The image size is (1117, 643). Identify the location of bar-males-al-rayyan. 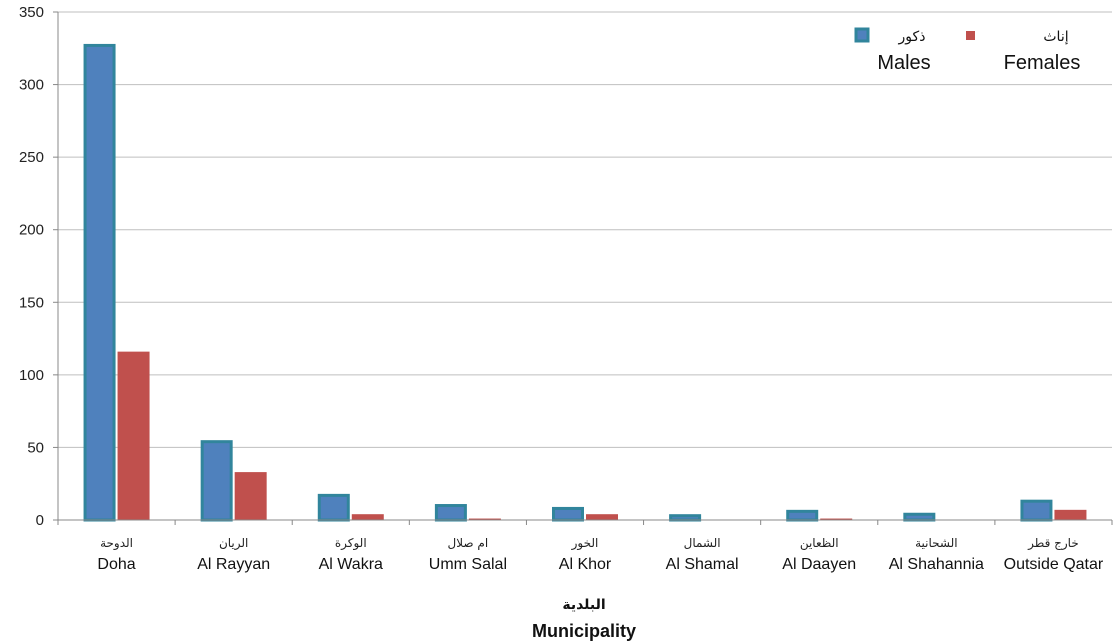
(216, 481).